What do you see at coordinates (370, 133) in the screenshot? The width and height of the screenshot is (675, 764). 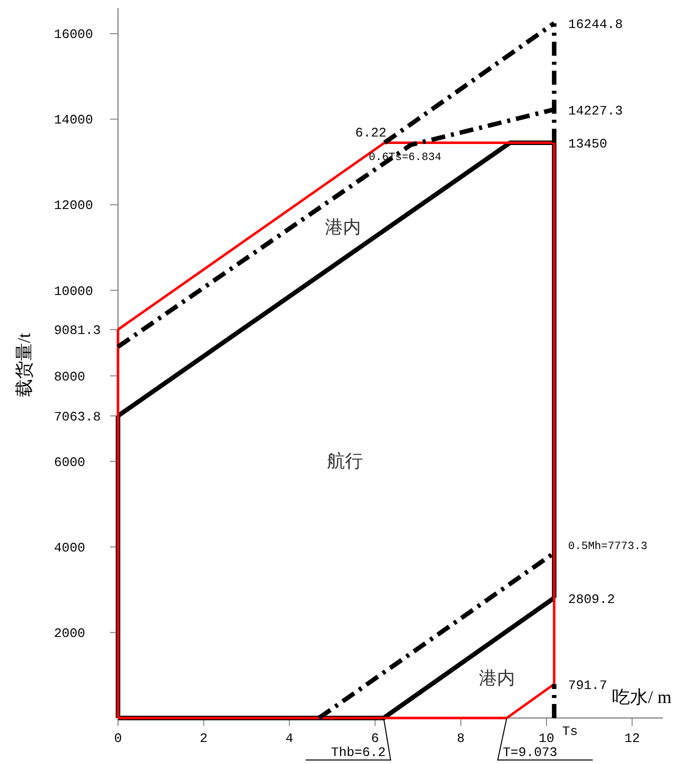 I see `annotation: 6.22` at bounding box center [370, 133].